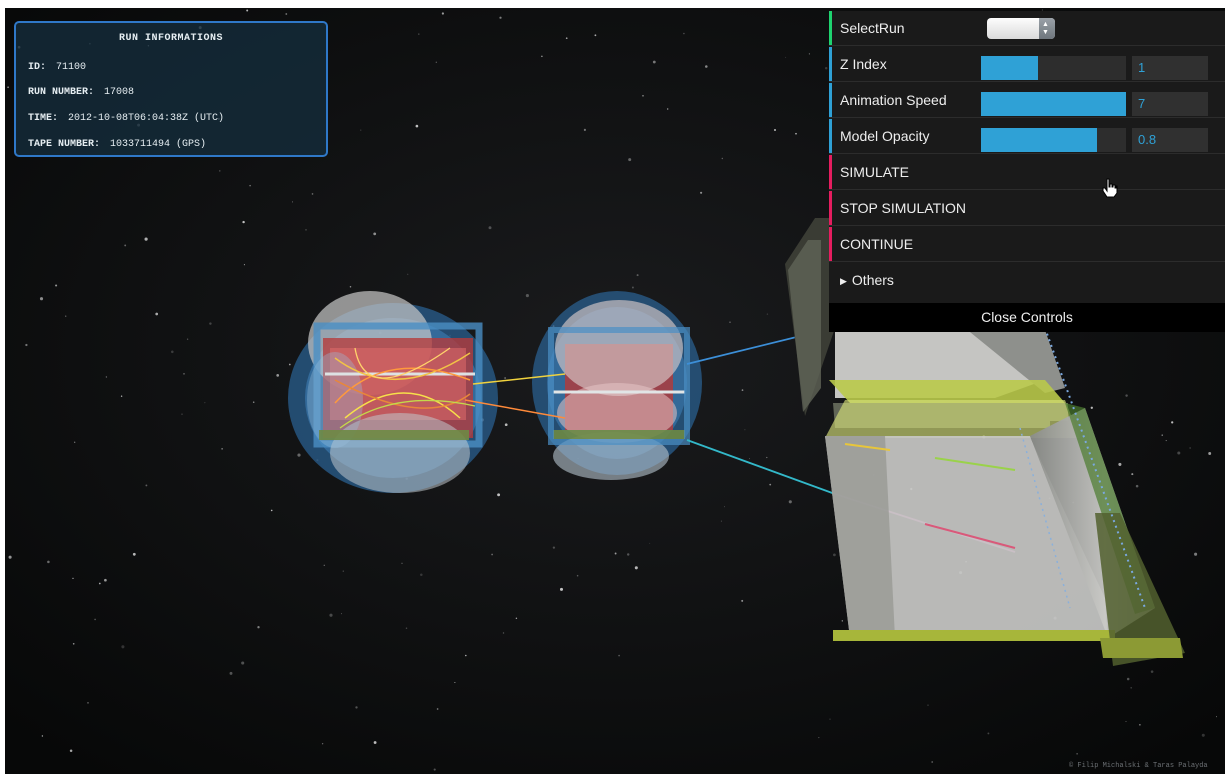  What do you see at coordinates (1027, 208) in the screenshot?
I see `stop-simulation-button: STOP SIMULATION` at bounding box center [1027, 208].